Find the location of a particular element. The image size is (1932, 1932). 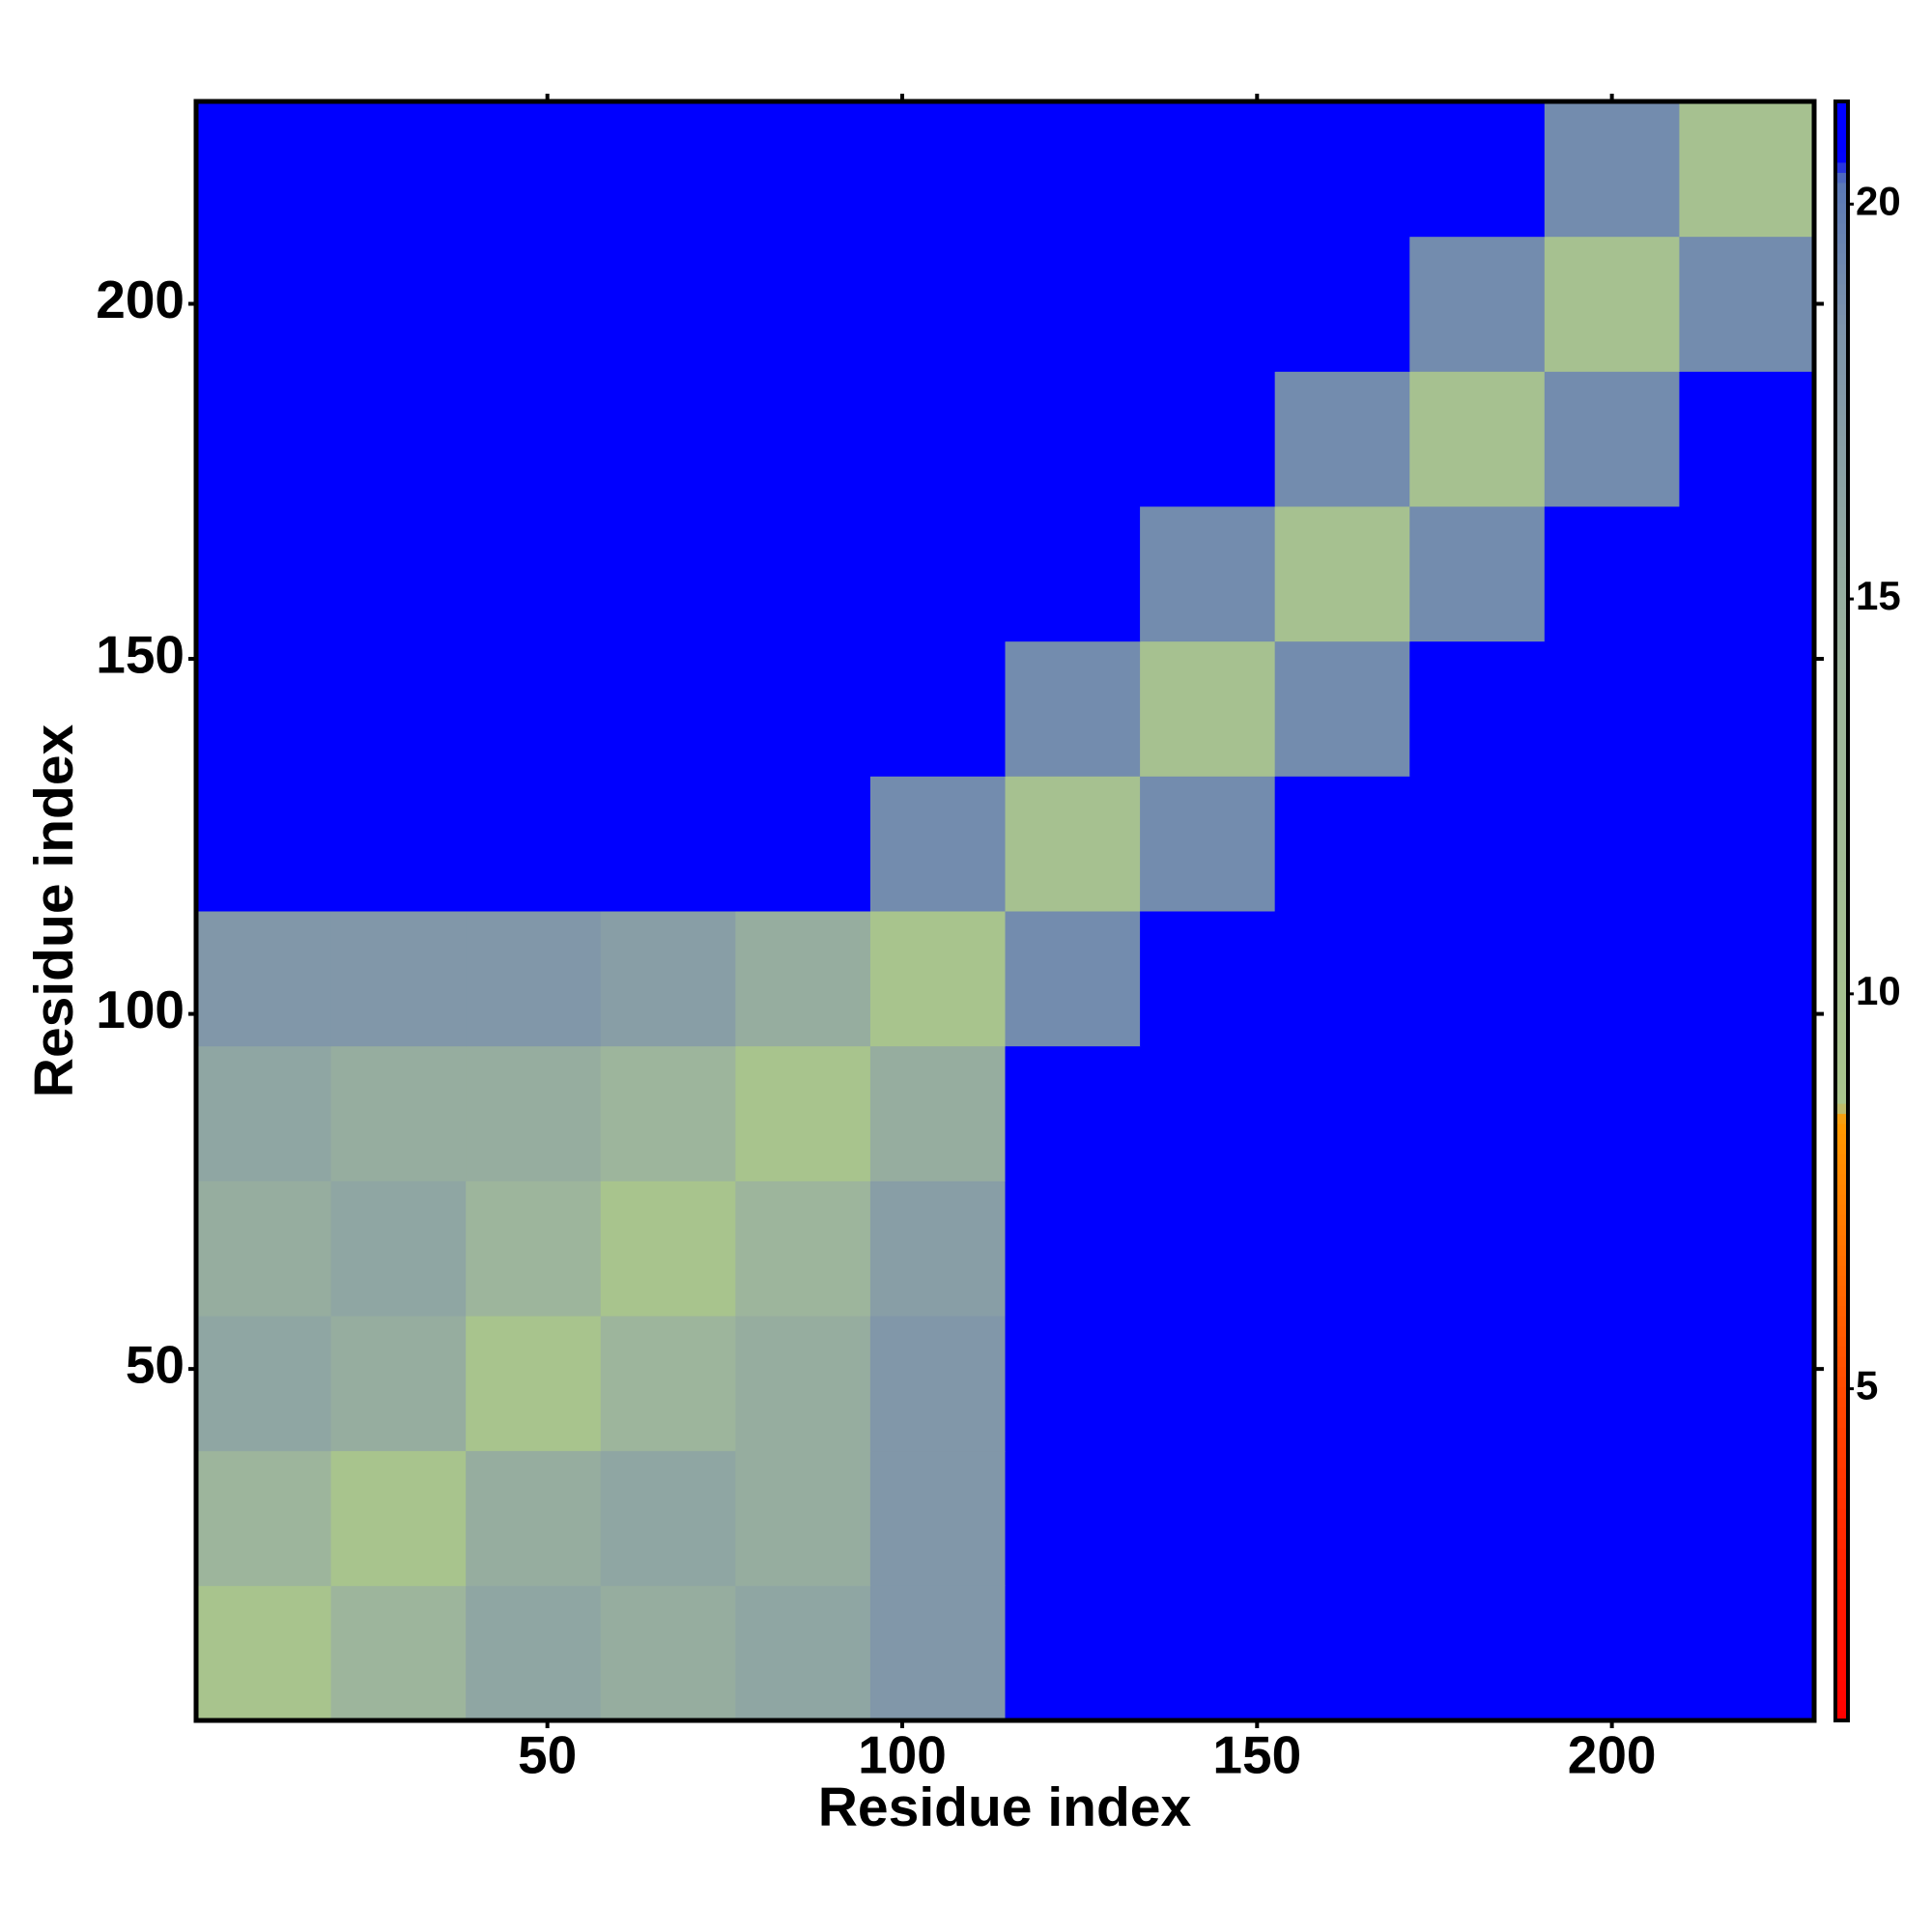

colorbar-tick-label: 20 is located at coordinates (1878, 200).